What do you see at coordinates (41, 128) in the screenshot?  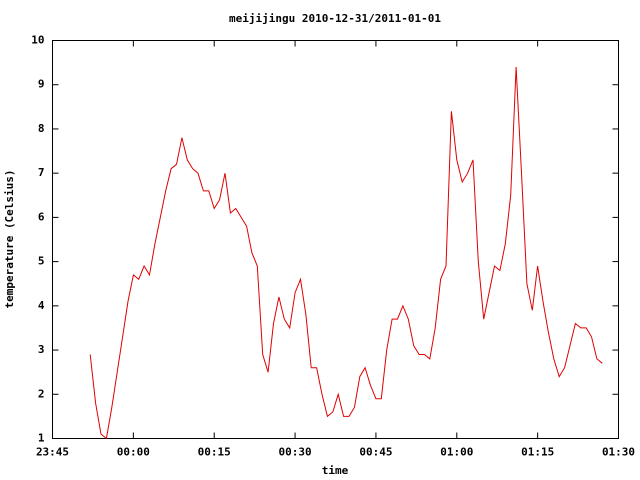 I see `y-tick-label: 8` at bounding box center [41, 128].